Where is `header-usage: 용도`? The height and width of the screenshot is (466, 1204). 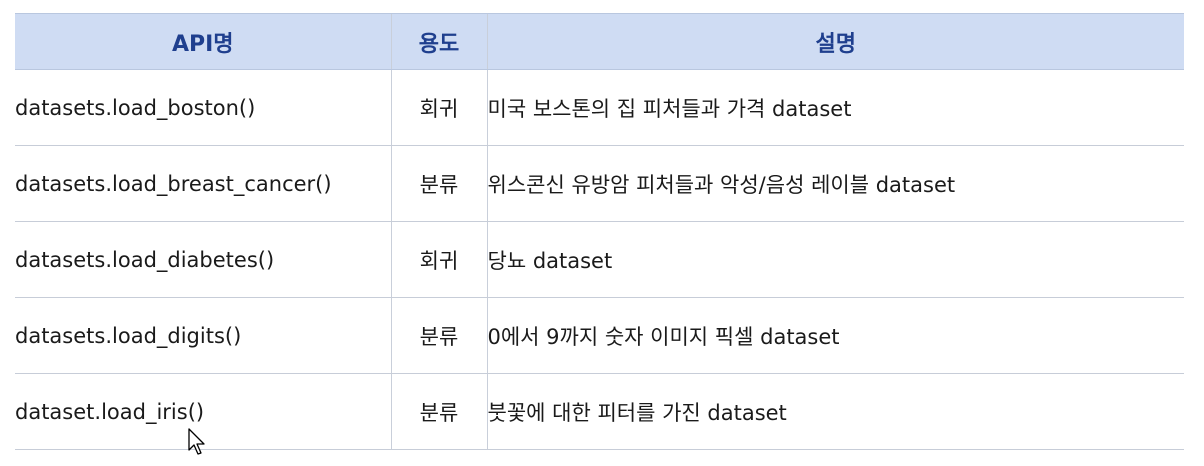 header-usage: 용도 is located at coordinates (438, 41).